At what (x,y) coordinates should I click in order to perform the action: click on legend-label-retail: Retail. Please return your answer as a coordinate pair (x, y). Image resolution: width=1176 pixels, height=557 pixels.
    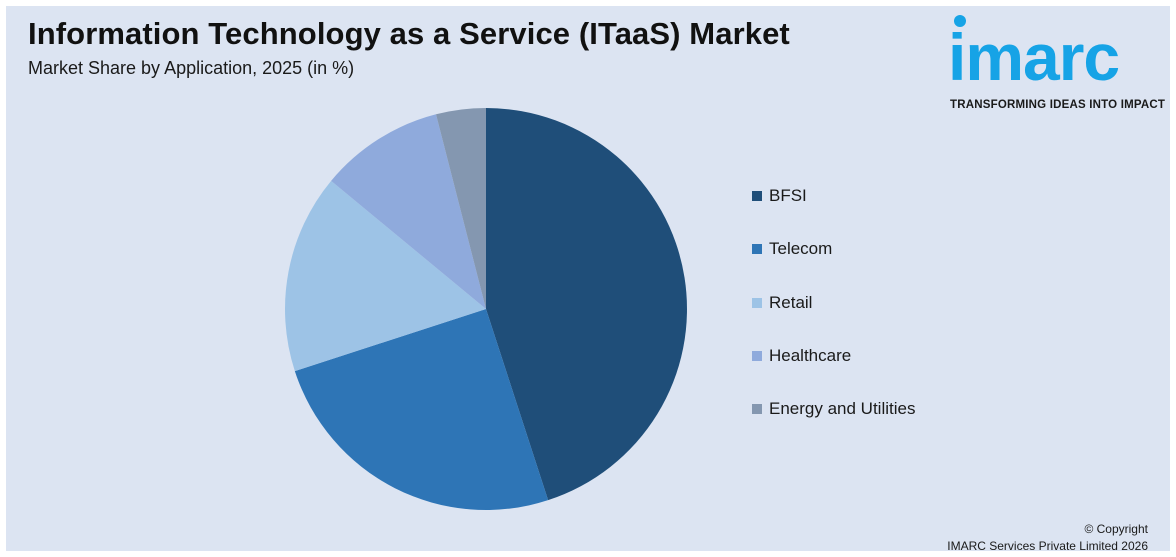
    Looking at the image, I should click on (791, 302).